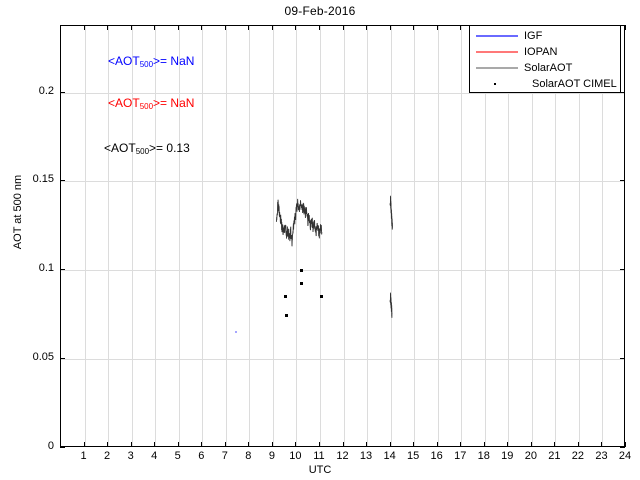 The height and width of the screenshot is (480, 640). What do you see at coordinates (319, 456) in the screenshot?
I see `x-tick-label: 11` at bounding box center [319, 456].